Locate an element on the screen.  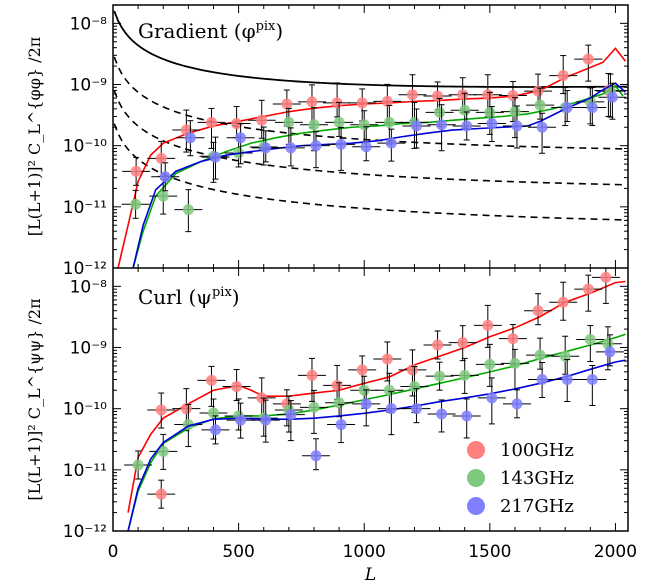
legend-label-143GHz: 143GHz is located at coordinates (537, 478).